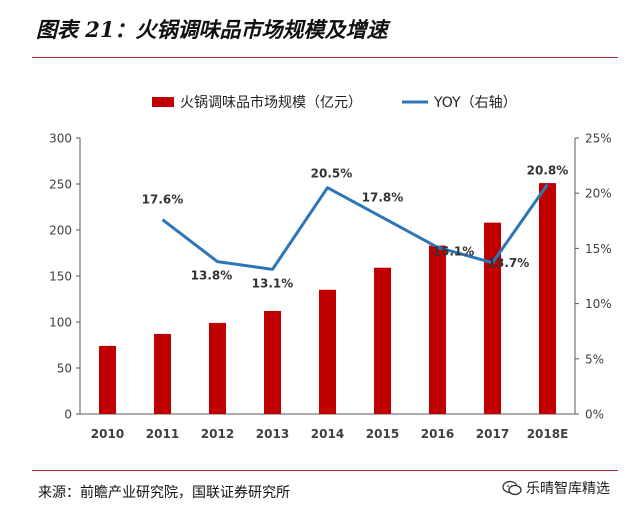  I want to click on yoy-data-label: 17.6%, so click(163, 200).